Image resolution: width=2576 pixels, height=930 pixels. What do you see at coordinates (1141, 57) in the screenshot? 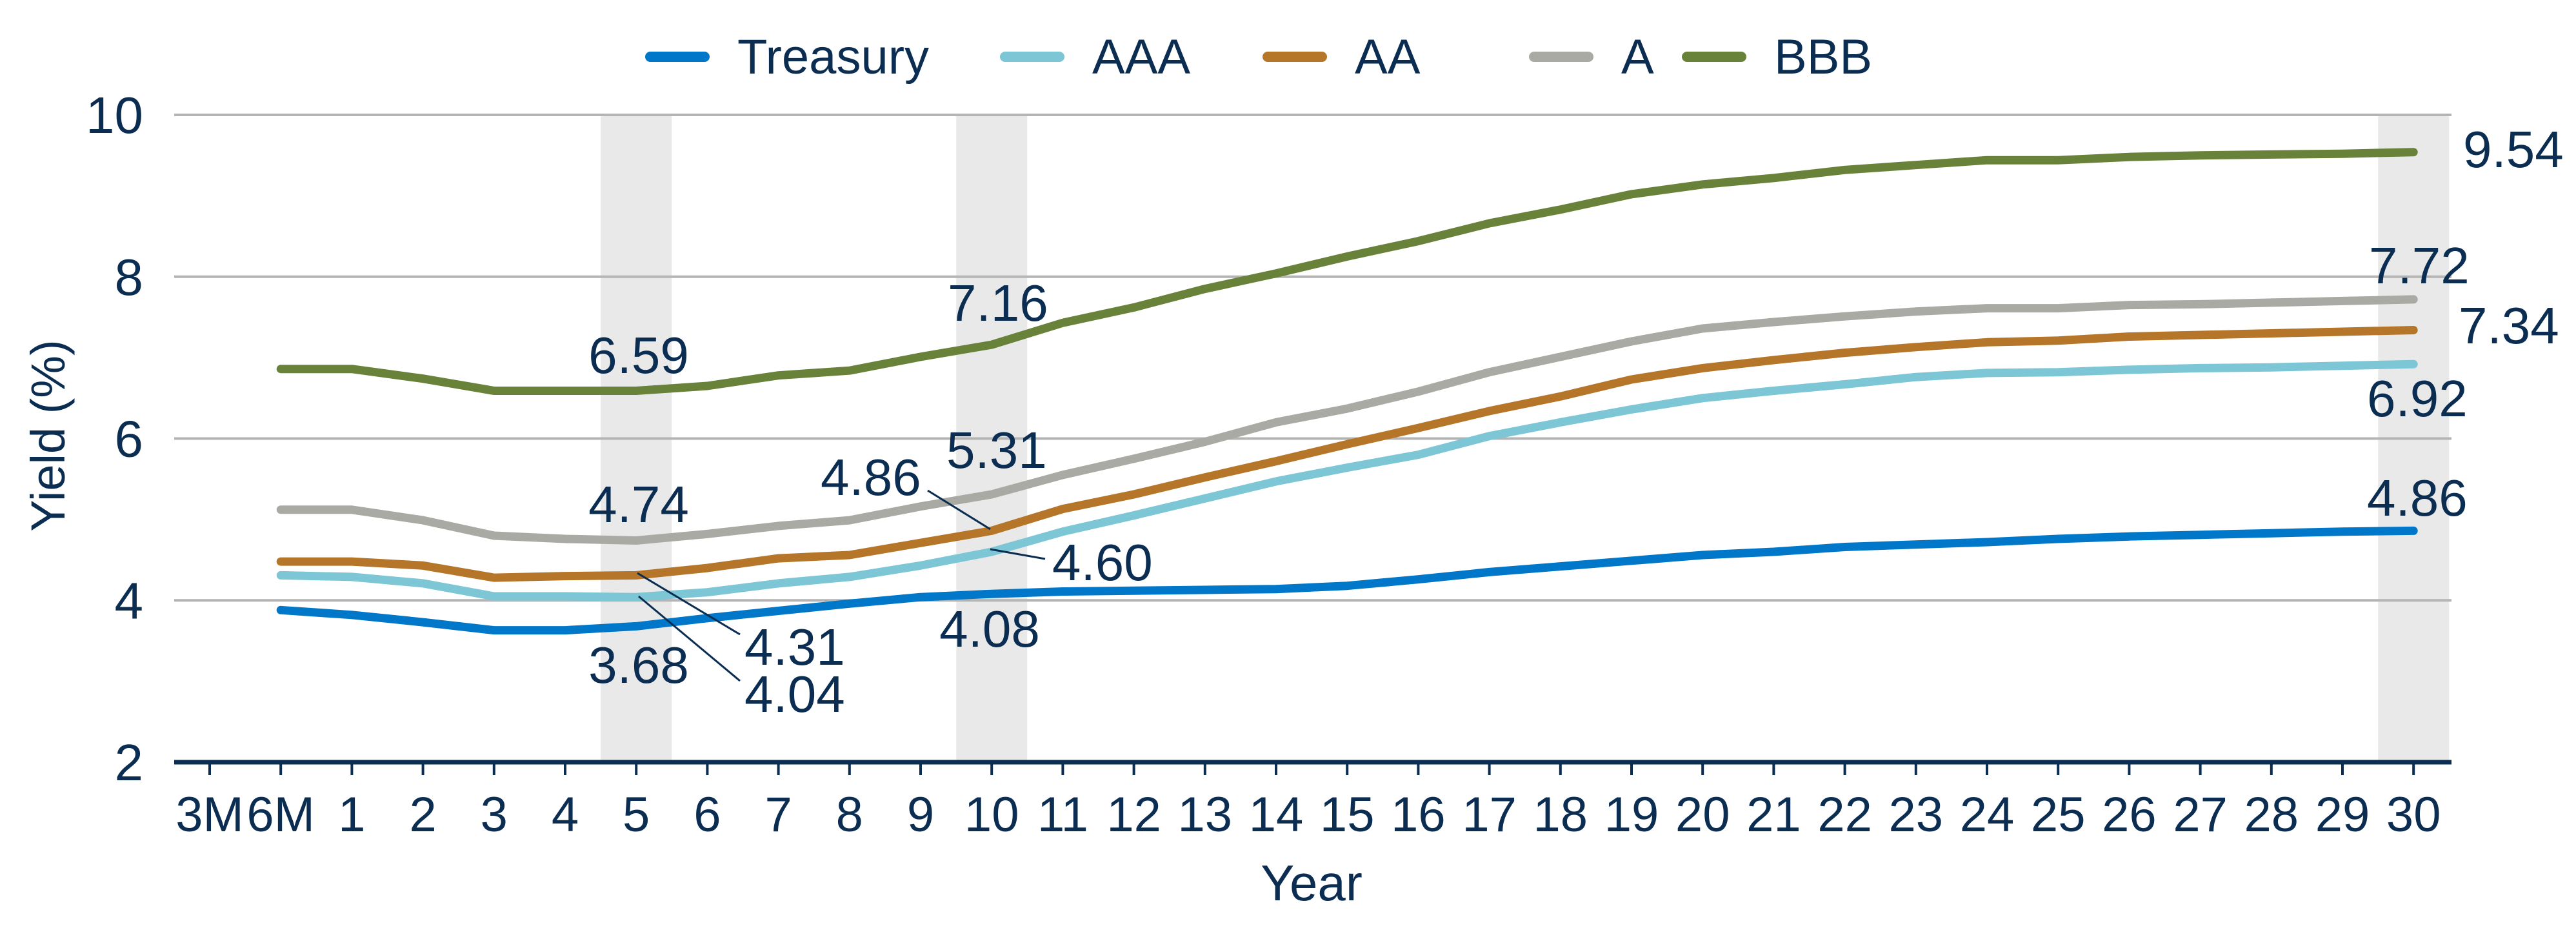
I see `legend-label: AAA` at bounding box center [1141, 57].